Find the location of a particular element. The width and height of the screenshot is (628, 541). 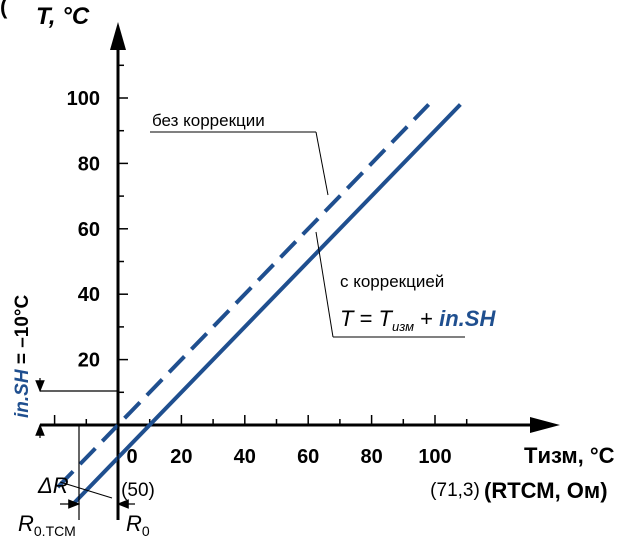

formula-izm-sub: изм is located at coordinates (403, 326).